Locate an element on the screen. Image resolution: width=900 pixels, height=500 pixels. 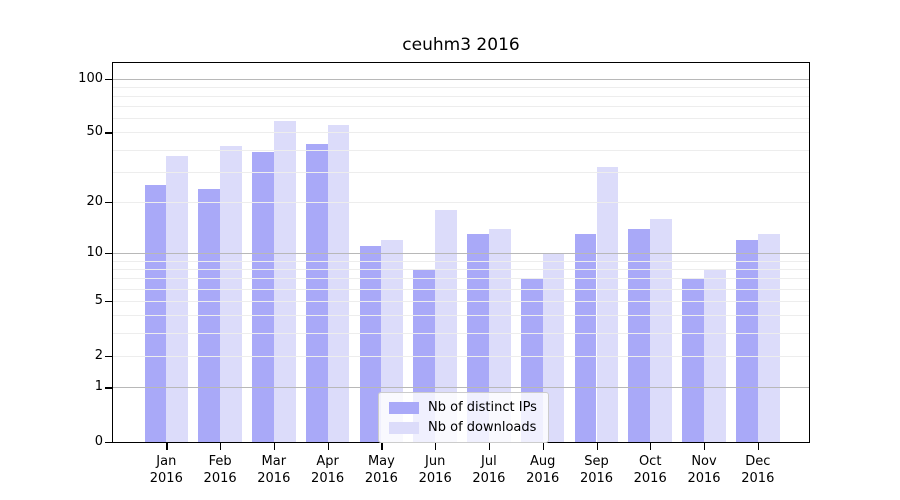
legend-swatch-downloads-icon is located at coordinates (404, 427).